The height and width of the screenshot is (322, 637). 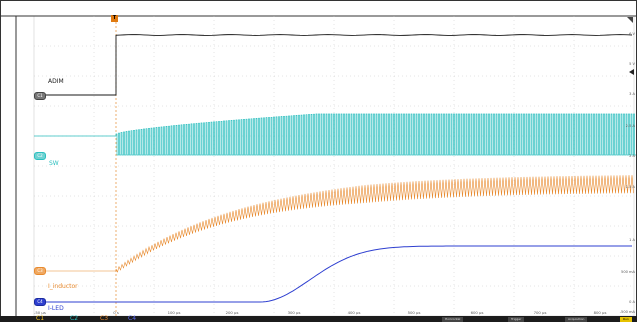 I want to click on scale-label: -500 mA, so click(x=627, y=312).